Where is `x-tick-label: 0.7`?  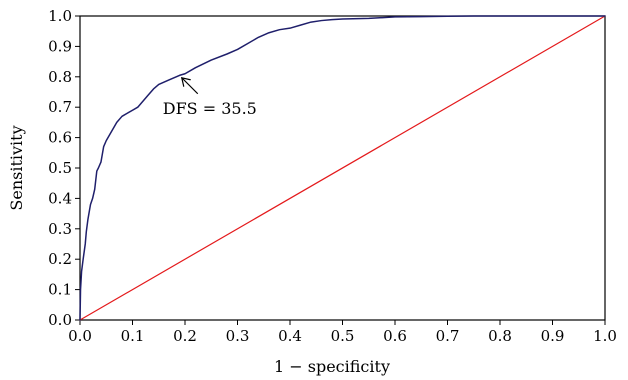 x-tick-label: 0.7 is located at coordinates (448, 336).